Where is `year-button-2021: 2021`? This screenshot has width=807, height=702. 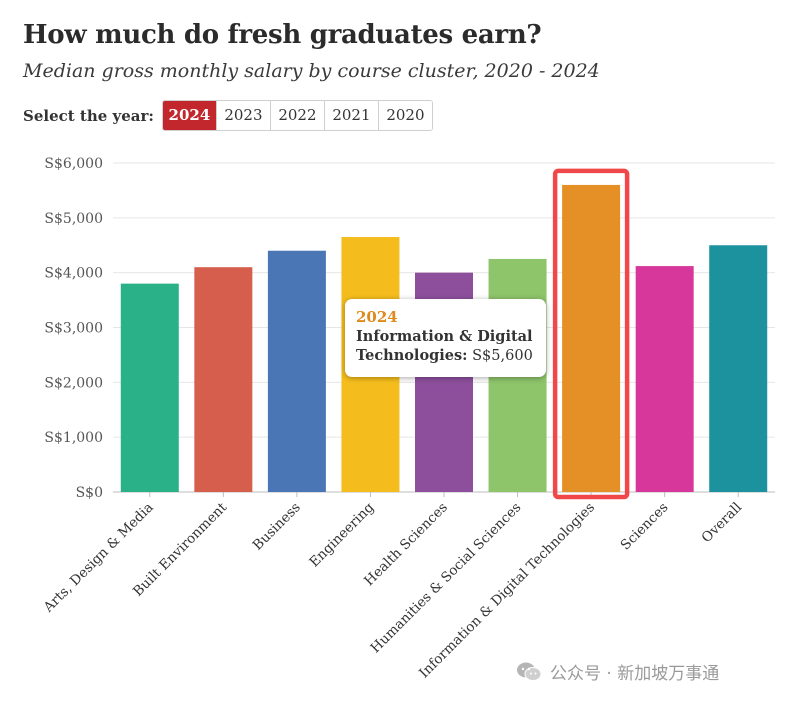 year-button-2021: 2021 is located at coordinates (351, 115).